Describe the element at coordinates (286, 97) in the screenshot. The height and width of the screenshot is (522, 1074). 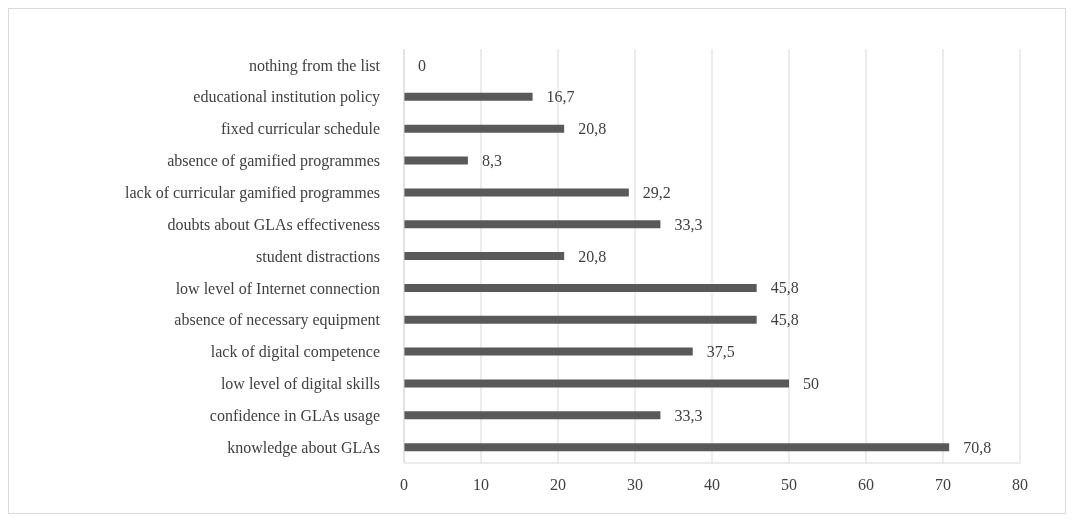
I see `y-tick-label: educational institution policy` at that location.